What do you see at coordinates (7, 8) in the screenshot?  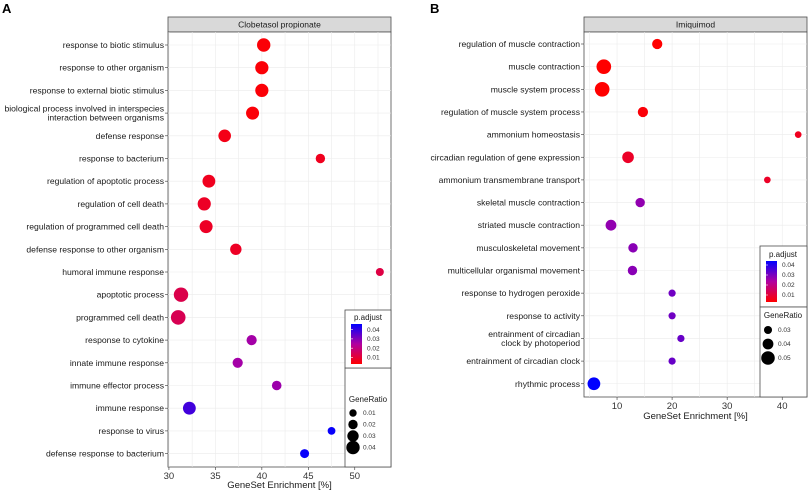 I see `panel-a-label: A` at bounding box center [7, 8].